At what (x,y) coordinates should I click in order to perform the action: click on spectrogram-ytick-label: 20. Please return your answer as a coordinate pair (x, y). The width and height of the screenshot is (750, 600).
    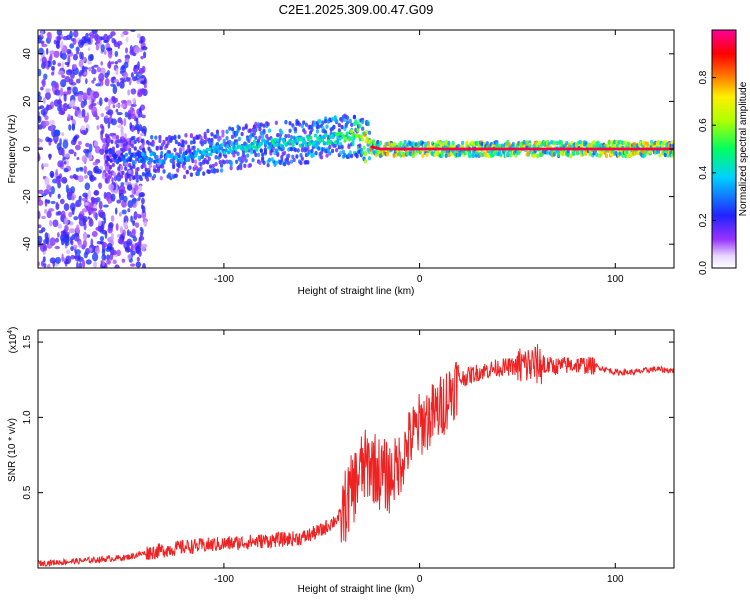
    Looking at the image, I should click on (27, 101).